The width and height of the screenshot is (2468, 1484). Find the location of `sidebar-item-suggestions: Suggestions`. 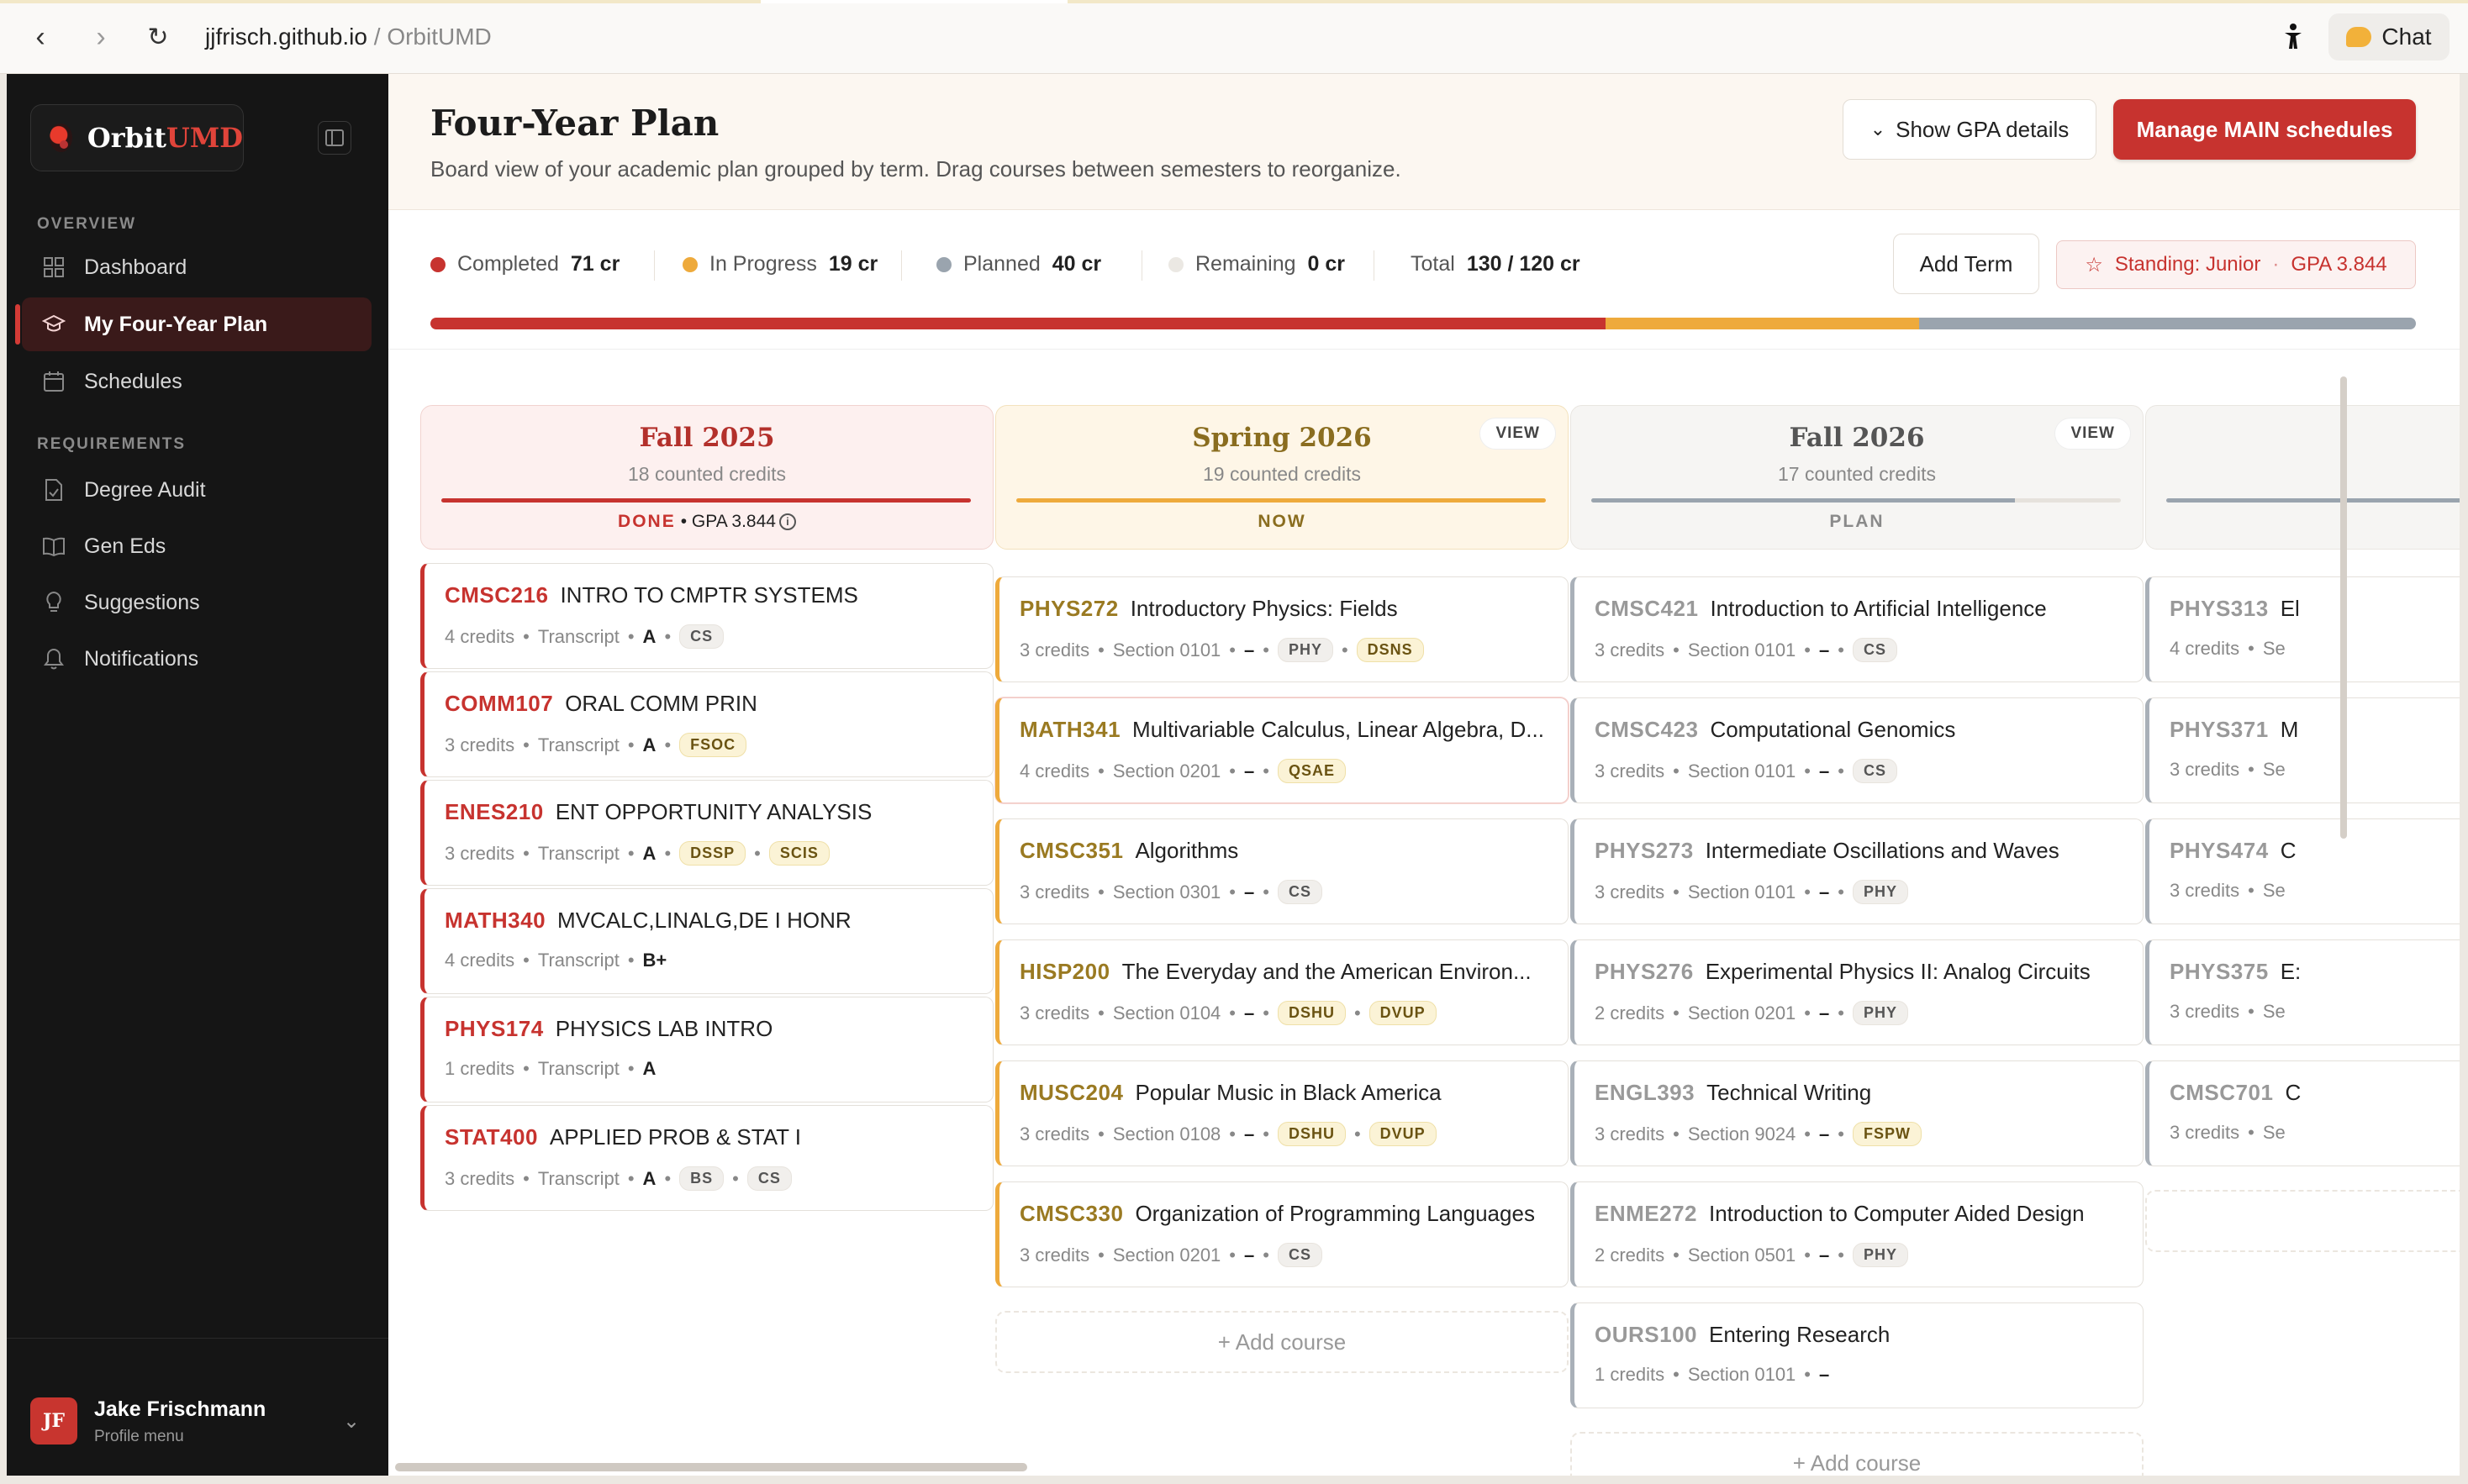

sidebar-item-suggestions: Suggestions is located at coordinates (197, 603).